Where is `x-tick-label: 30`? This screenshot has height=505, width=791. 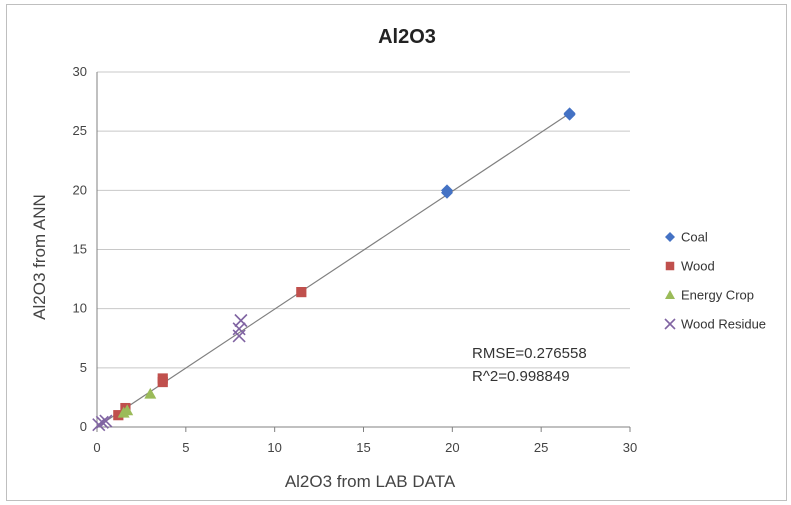
x-tick-label: 30 is located at coordinates (630, 447).